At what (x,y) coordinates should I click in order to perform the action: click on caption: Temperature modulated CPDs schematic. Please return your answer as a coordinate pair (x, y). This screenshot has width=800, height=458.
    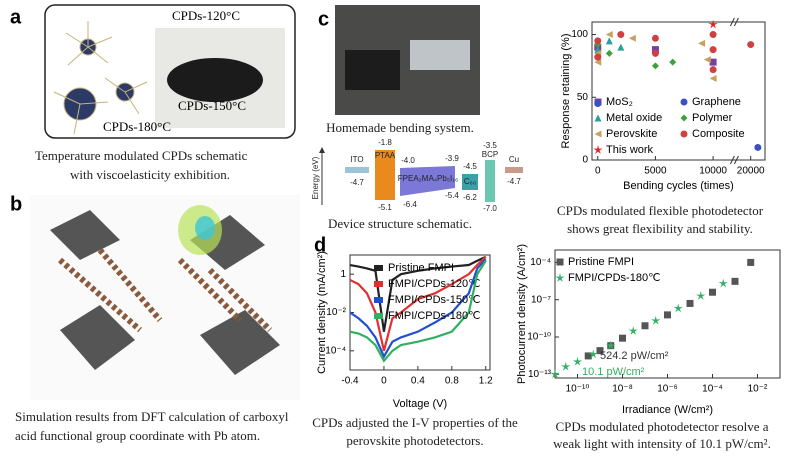
    Looking at the image, I should click on (141, 155).